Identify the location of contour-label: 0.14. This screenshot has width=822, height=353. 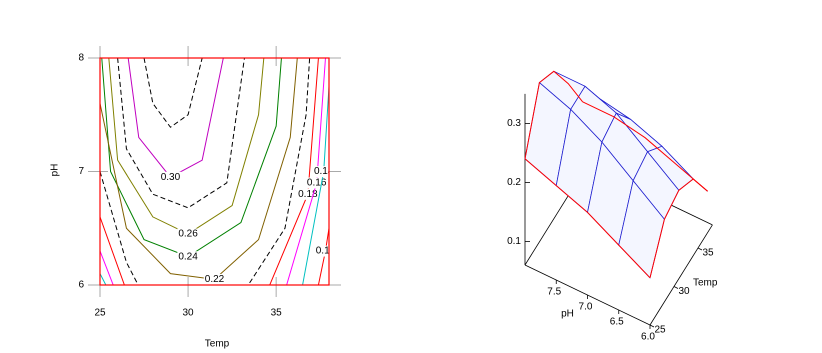
(324, 171).